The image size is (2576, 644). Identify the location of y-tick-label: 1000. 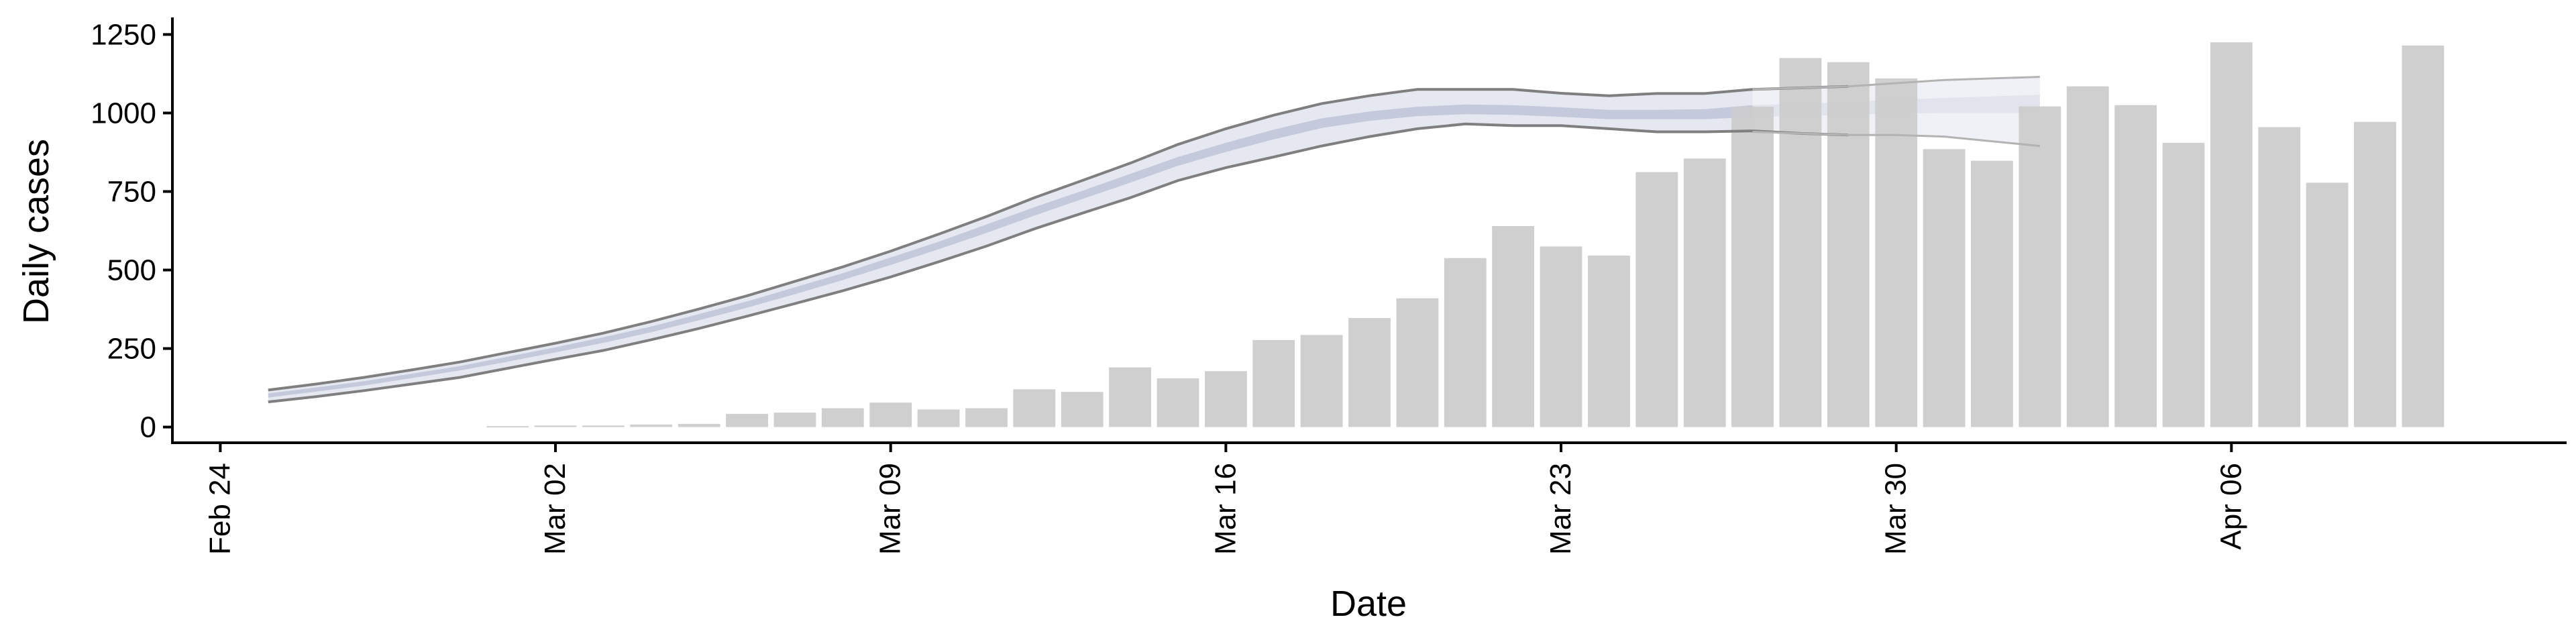
(123, 113).